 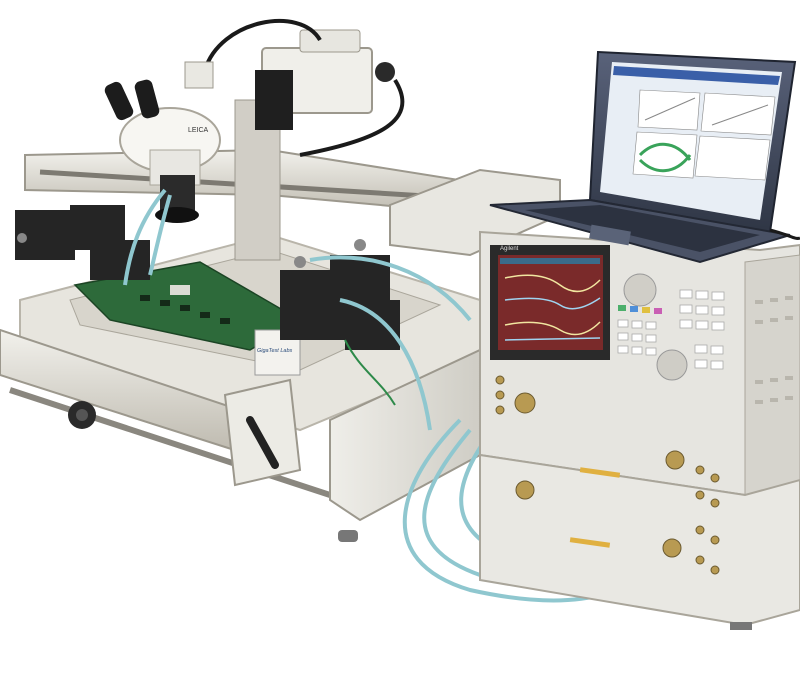 I want to click on analyzer-traces, so click(x=552, y=307).